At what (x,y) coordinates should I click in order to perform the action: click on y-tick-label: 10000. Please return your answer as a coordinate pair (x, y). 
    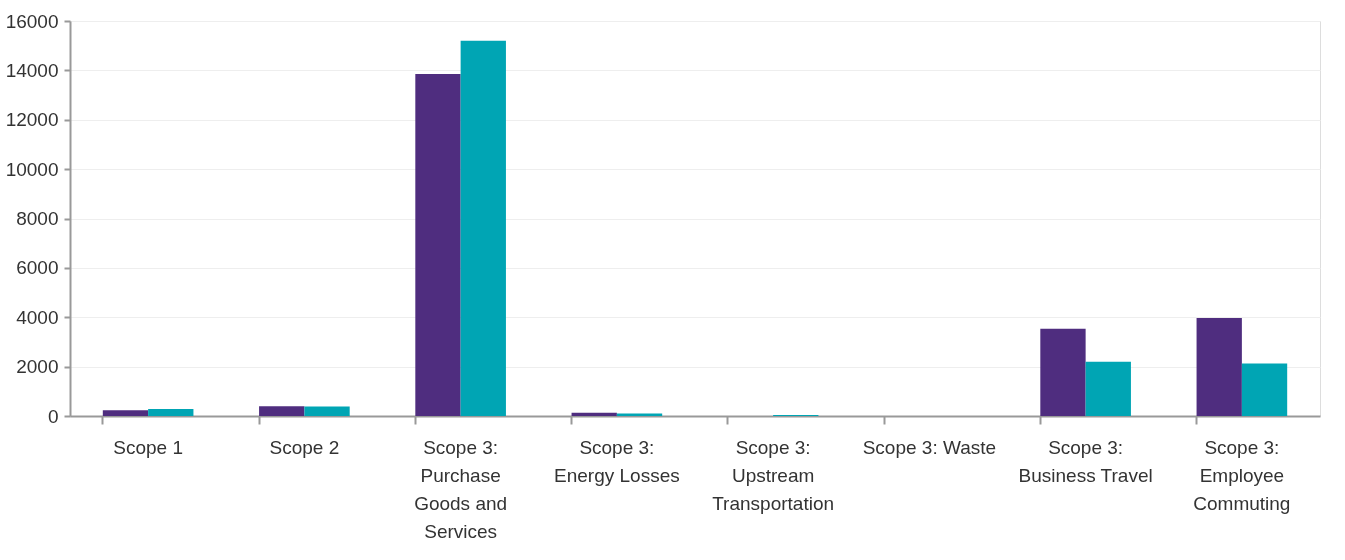
    Looking at the image, I should click on (32, 169).